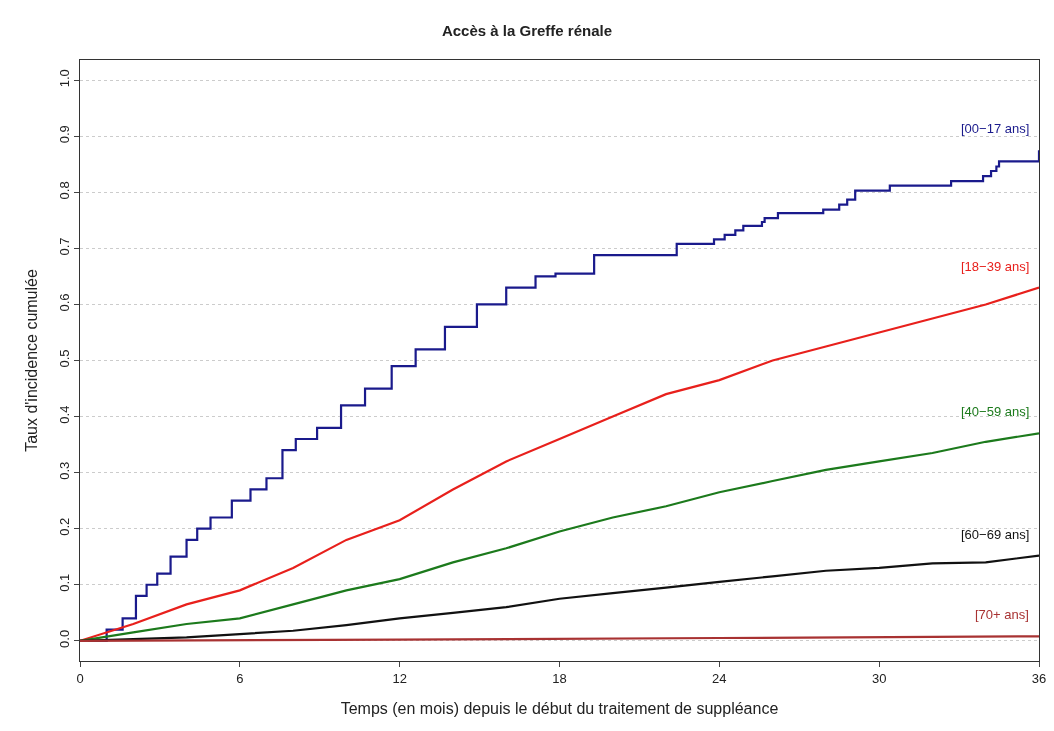 The image size is (1054, 731). I want to click on x-tick-label: 18, so click(559, 678).